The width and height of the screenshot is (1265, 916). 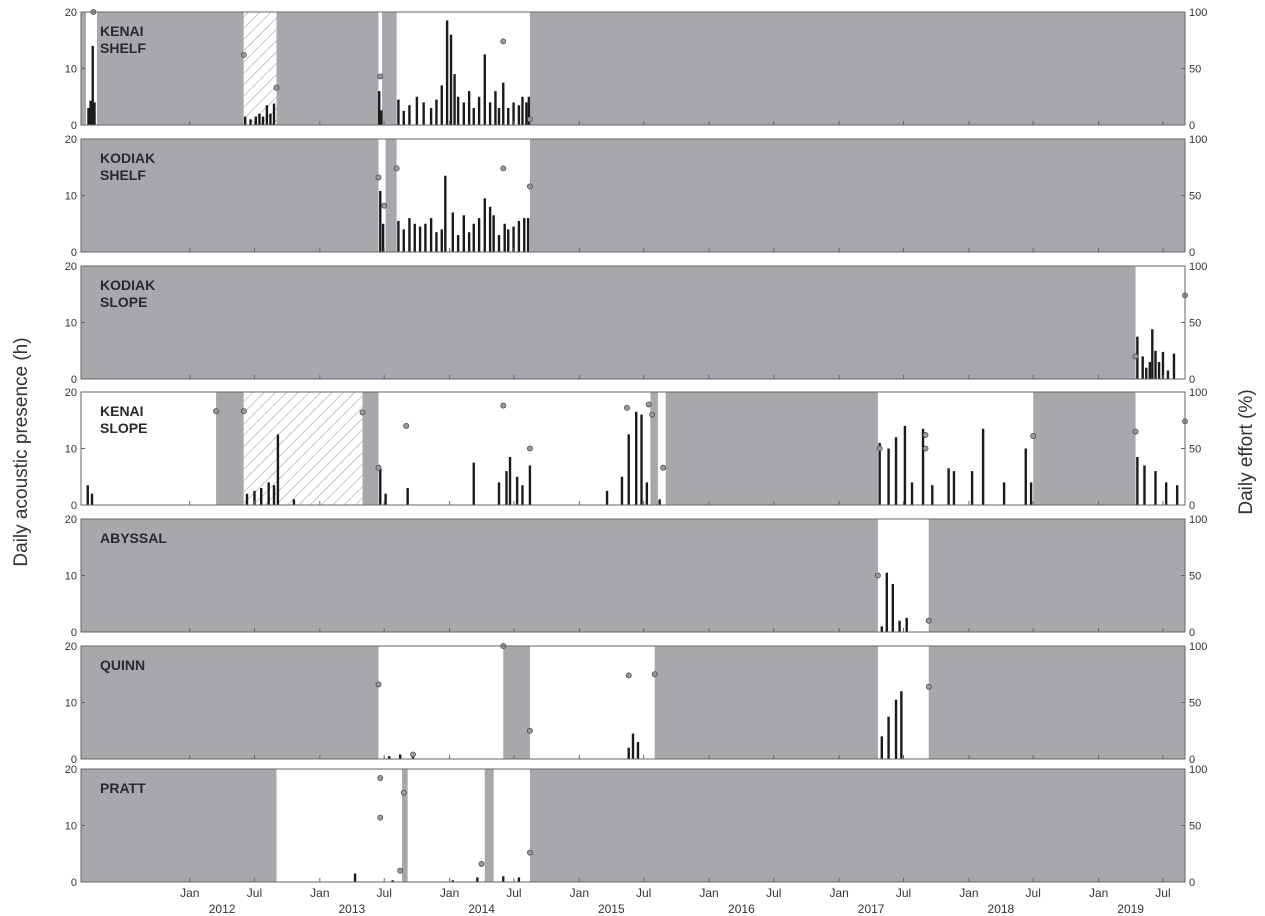 What do you see at coordinates (636, 323) in the screenshot?
I see `panel-kodiak-slope: 0 10 20 0 50 100 KODIAK SLOPE` at bounding box center [636, 323].